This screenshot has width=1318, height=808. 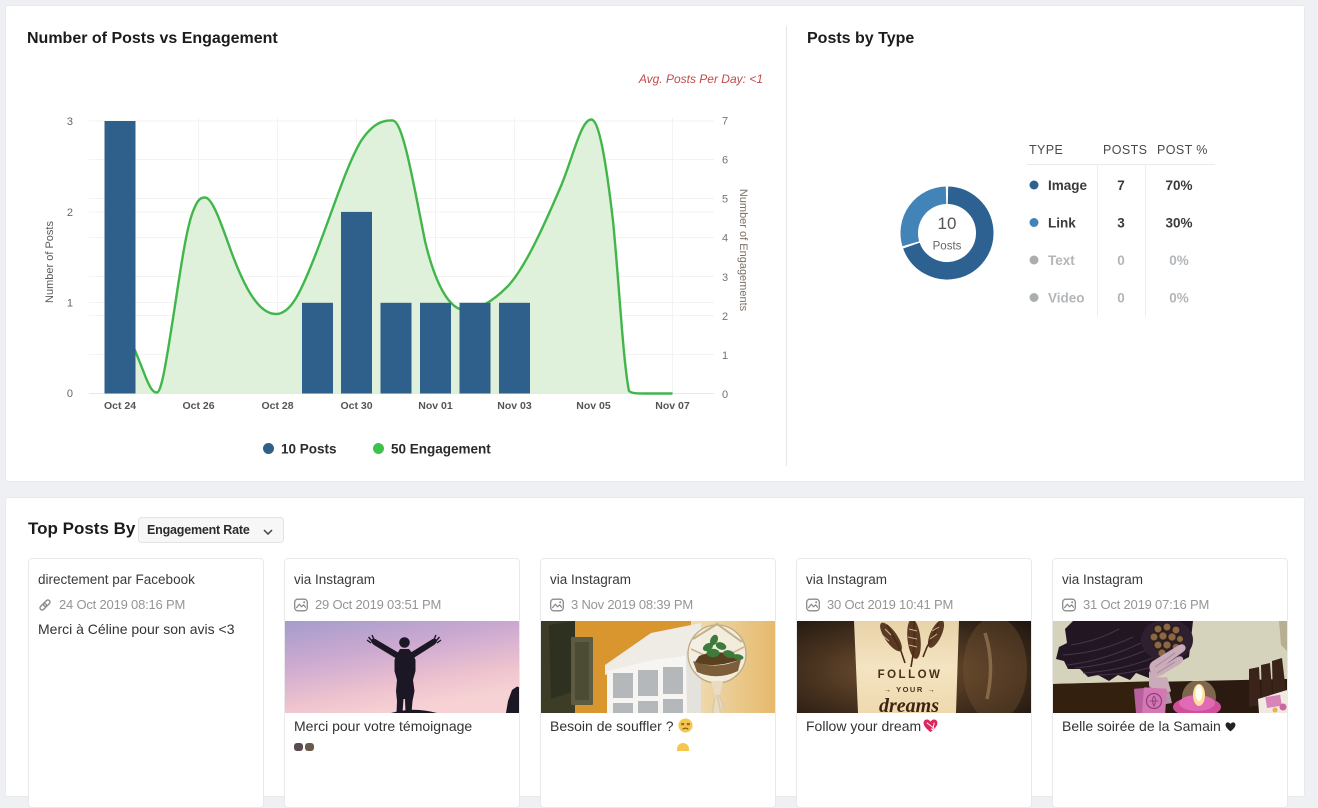 What do you see at coordinates (1062, 223) in the screenshot?
I see `svg-text: Link` at bounding box center [1062, 223].